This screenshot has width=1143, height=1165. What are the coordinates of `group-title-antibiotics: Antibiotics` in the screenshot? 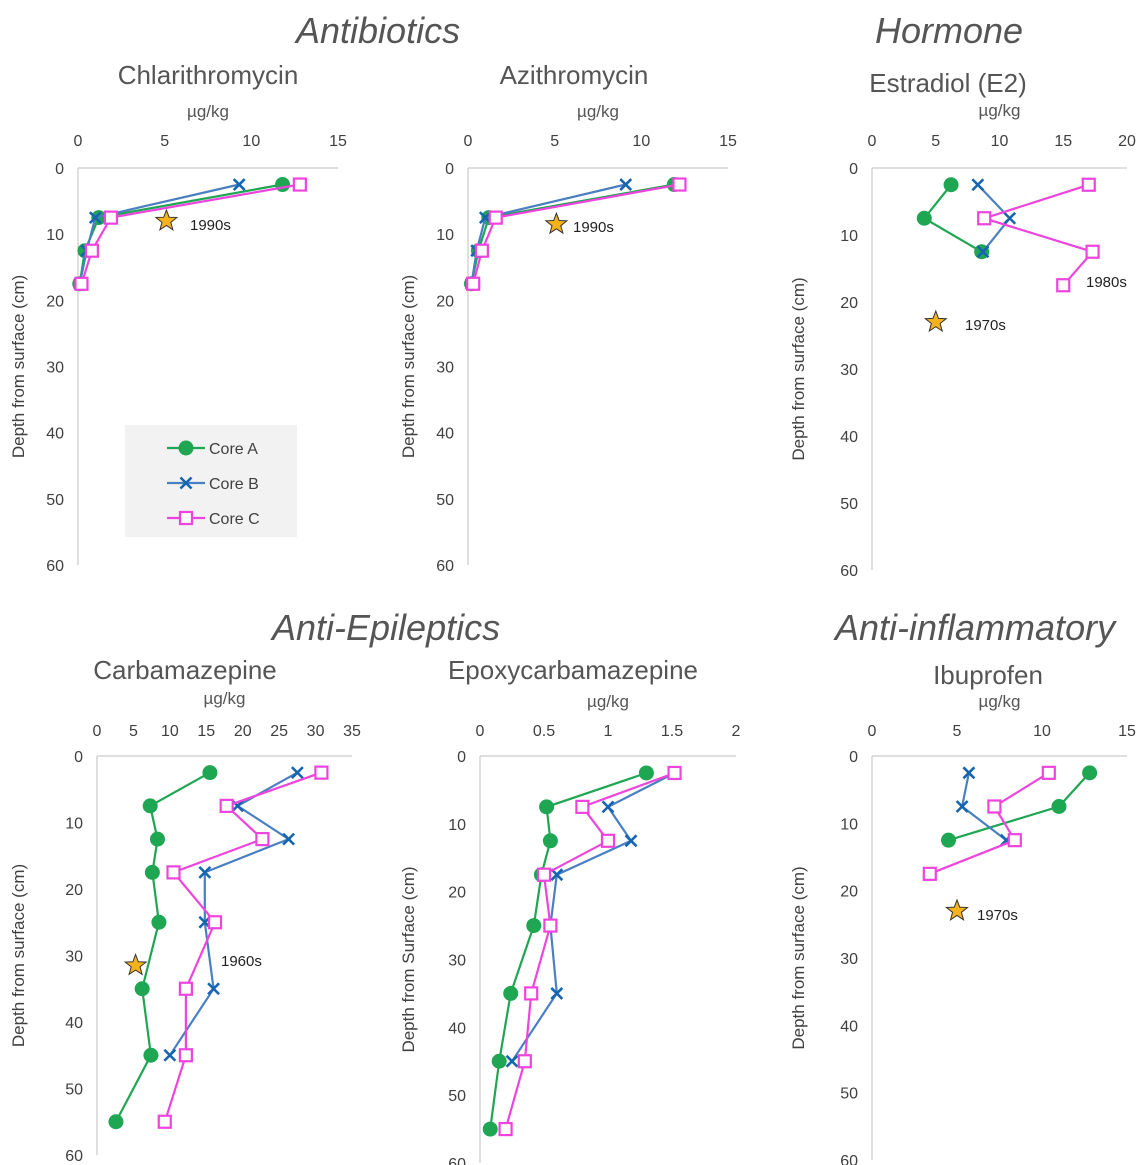 It's located at (378, 30).